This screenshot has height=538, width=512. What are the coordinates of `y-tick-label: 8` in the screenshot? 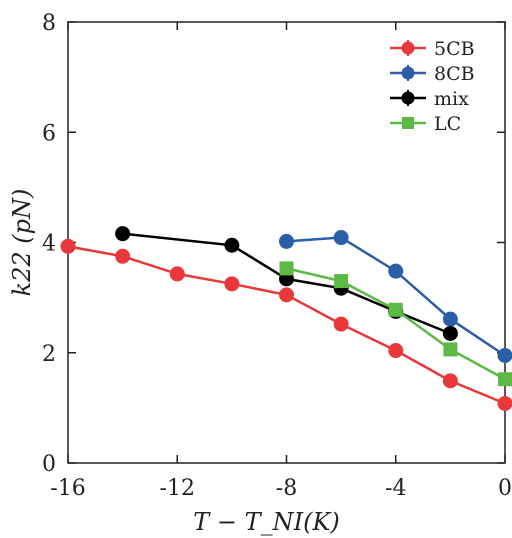 It's located at (49, 23).